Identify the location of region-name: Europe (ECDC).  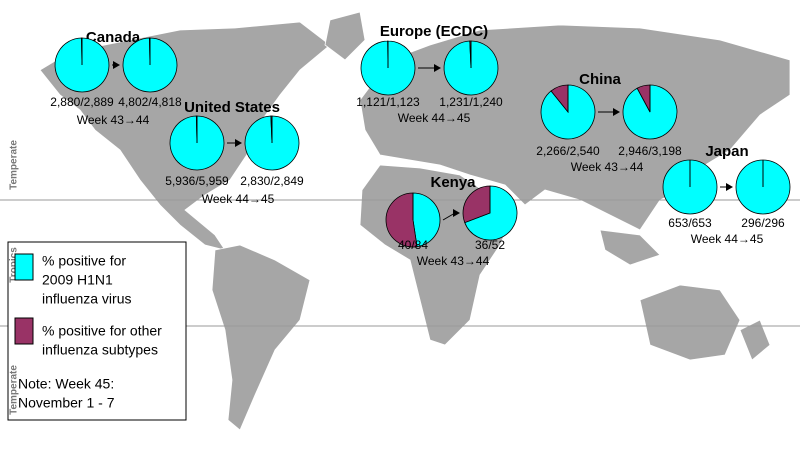
(434, 31).